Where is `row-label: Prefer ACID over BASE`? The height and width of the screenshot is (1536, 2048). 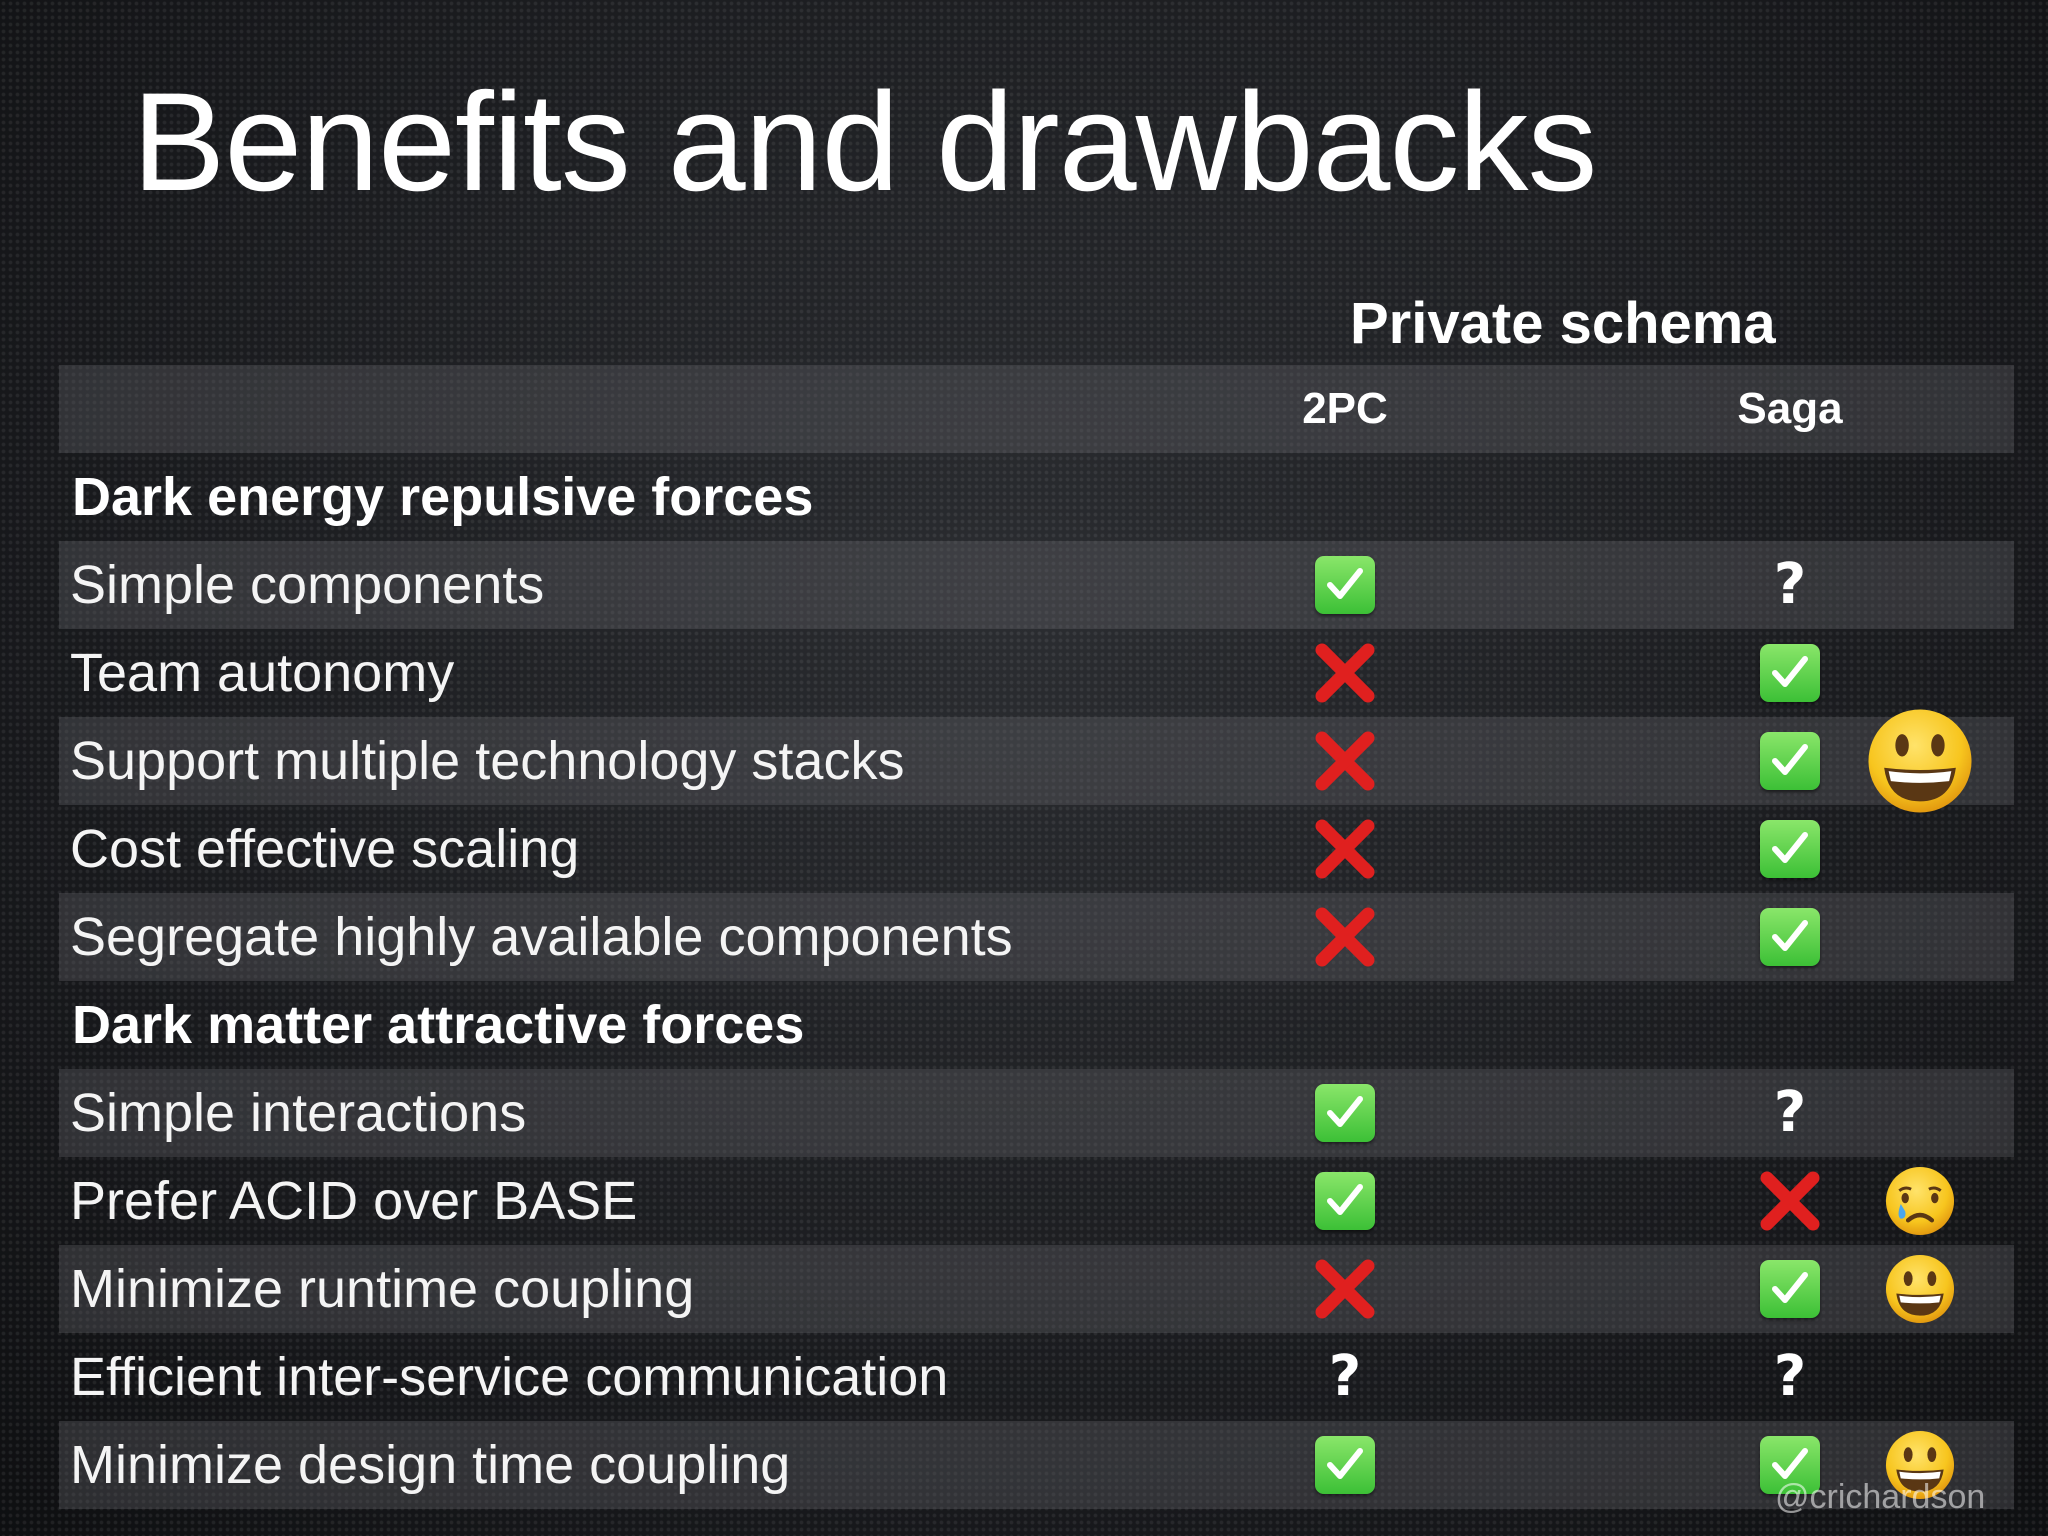 row-label: Prefer ACID over BASE is located at coordinates (354, 1201).